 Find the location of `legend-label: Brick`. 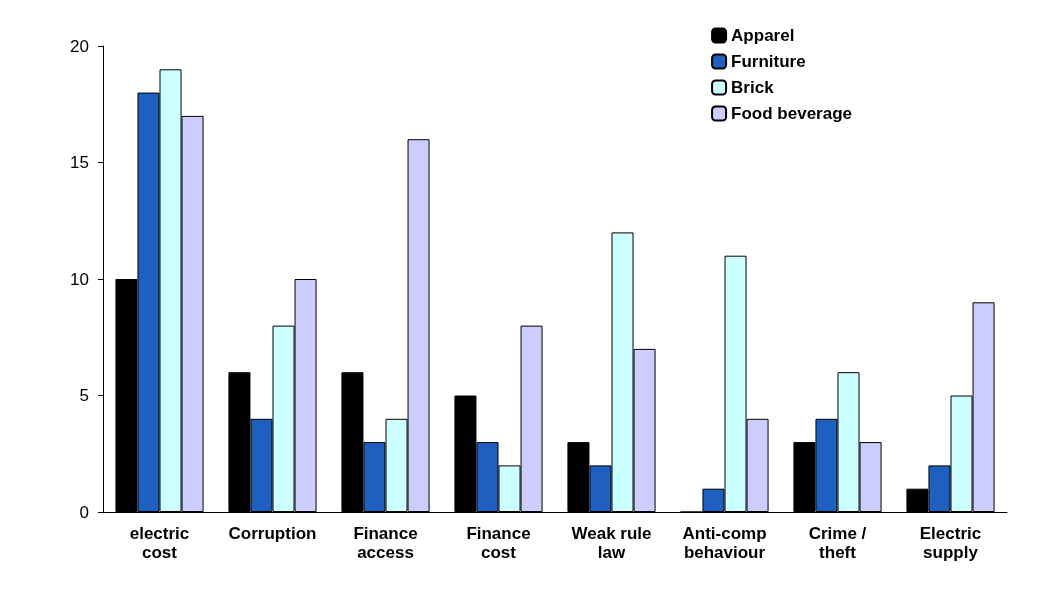

legend-label: Brick is located at coordinates (753, 87).